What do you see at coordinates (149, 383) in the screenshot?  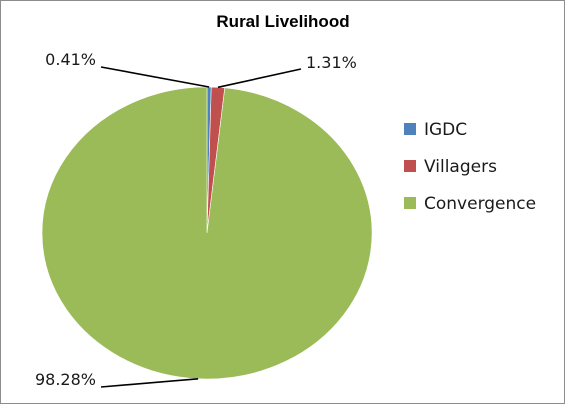 I see `leader-line-convergence` at bounding box center [149, 383].